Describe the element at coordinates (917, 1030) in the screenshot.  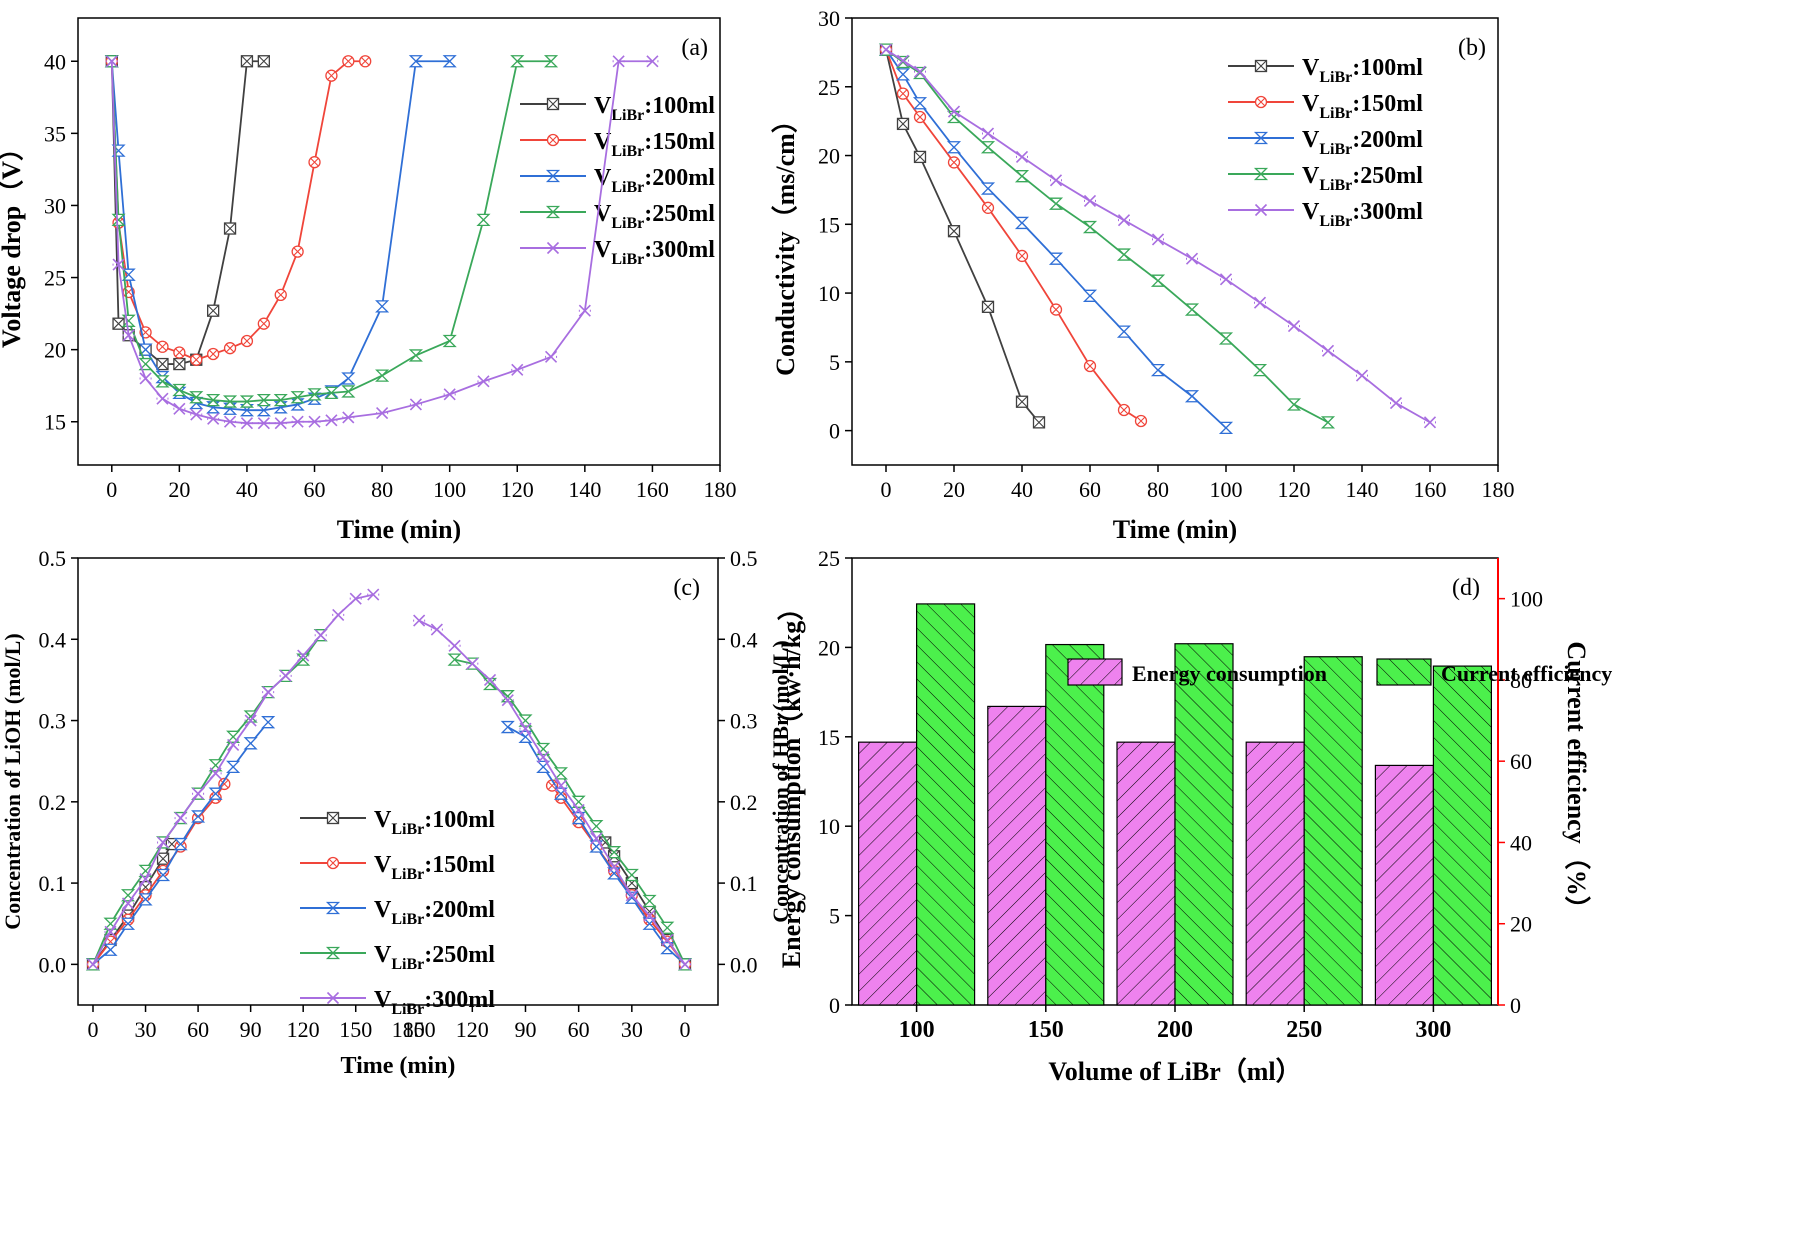
I see `x-tick-label: 100` at that location.